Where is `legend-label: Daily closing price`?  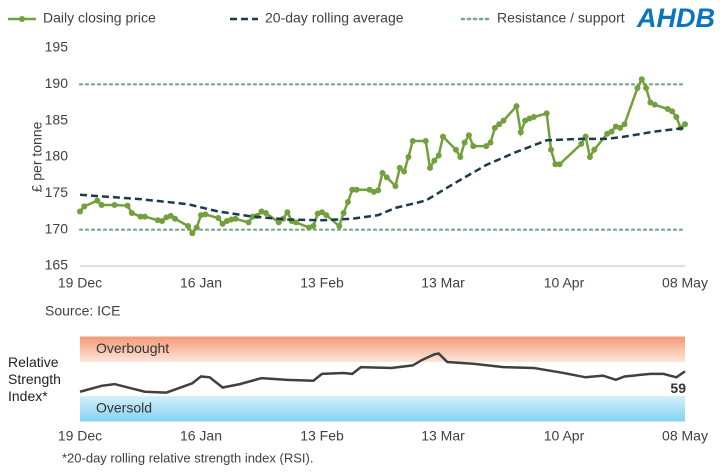
legend-label: Daily closing price is located at coordinates (99, 18).